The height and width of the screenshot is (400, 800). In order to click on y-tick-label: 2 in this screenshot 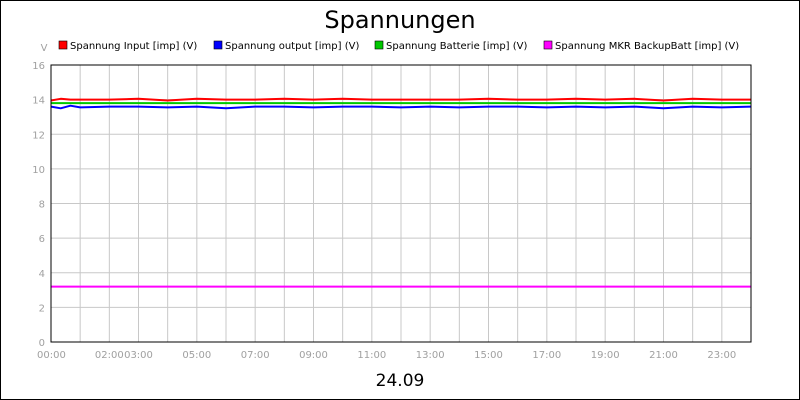, I will do `click(42, 308)`.